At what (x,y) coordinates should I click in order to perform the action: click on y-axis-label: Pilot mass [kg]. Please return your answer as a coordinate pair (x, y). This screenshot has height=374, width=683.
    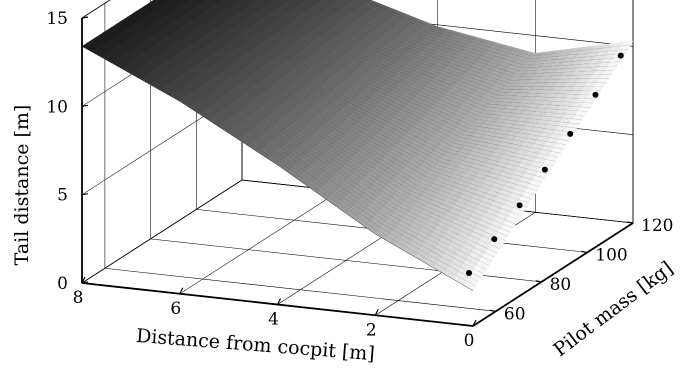
    Looking at the image, I should click on (613, 309).